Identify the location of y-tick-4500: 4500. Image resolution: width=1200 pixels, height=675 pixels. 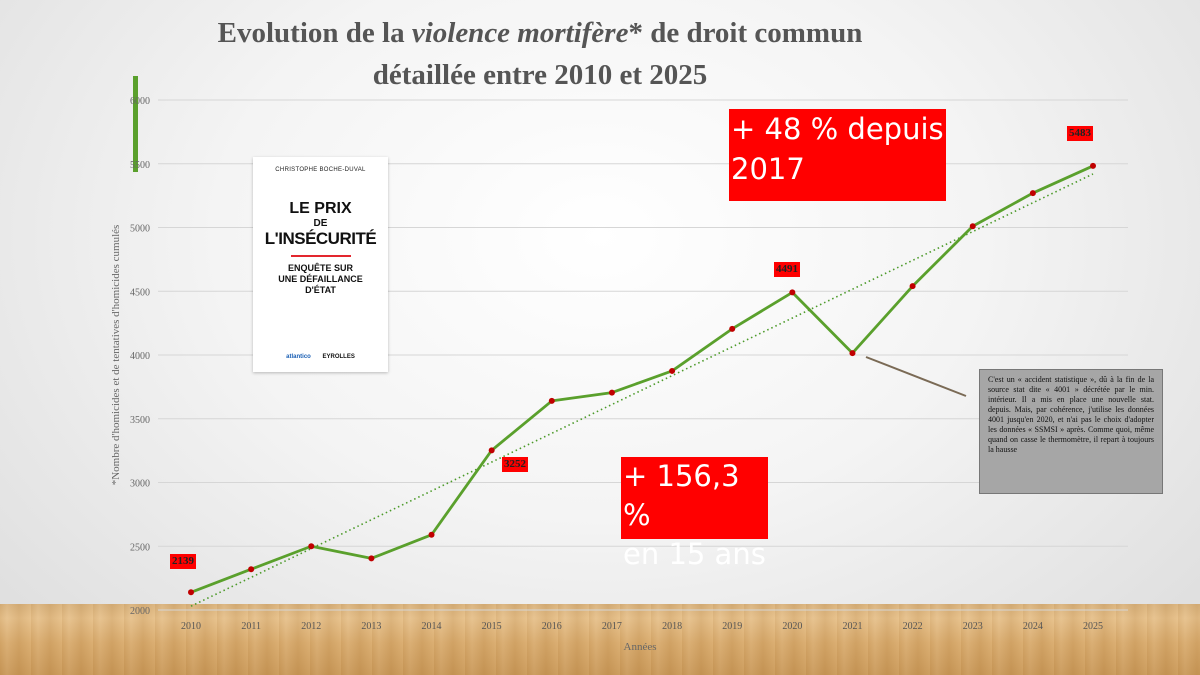
(140, 292).